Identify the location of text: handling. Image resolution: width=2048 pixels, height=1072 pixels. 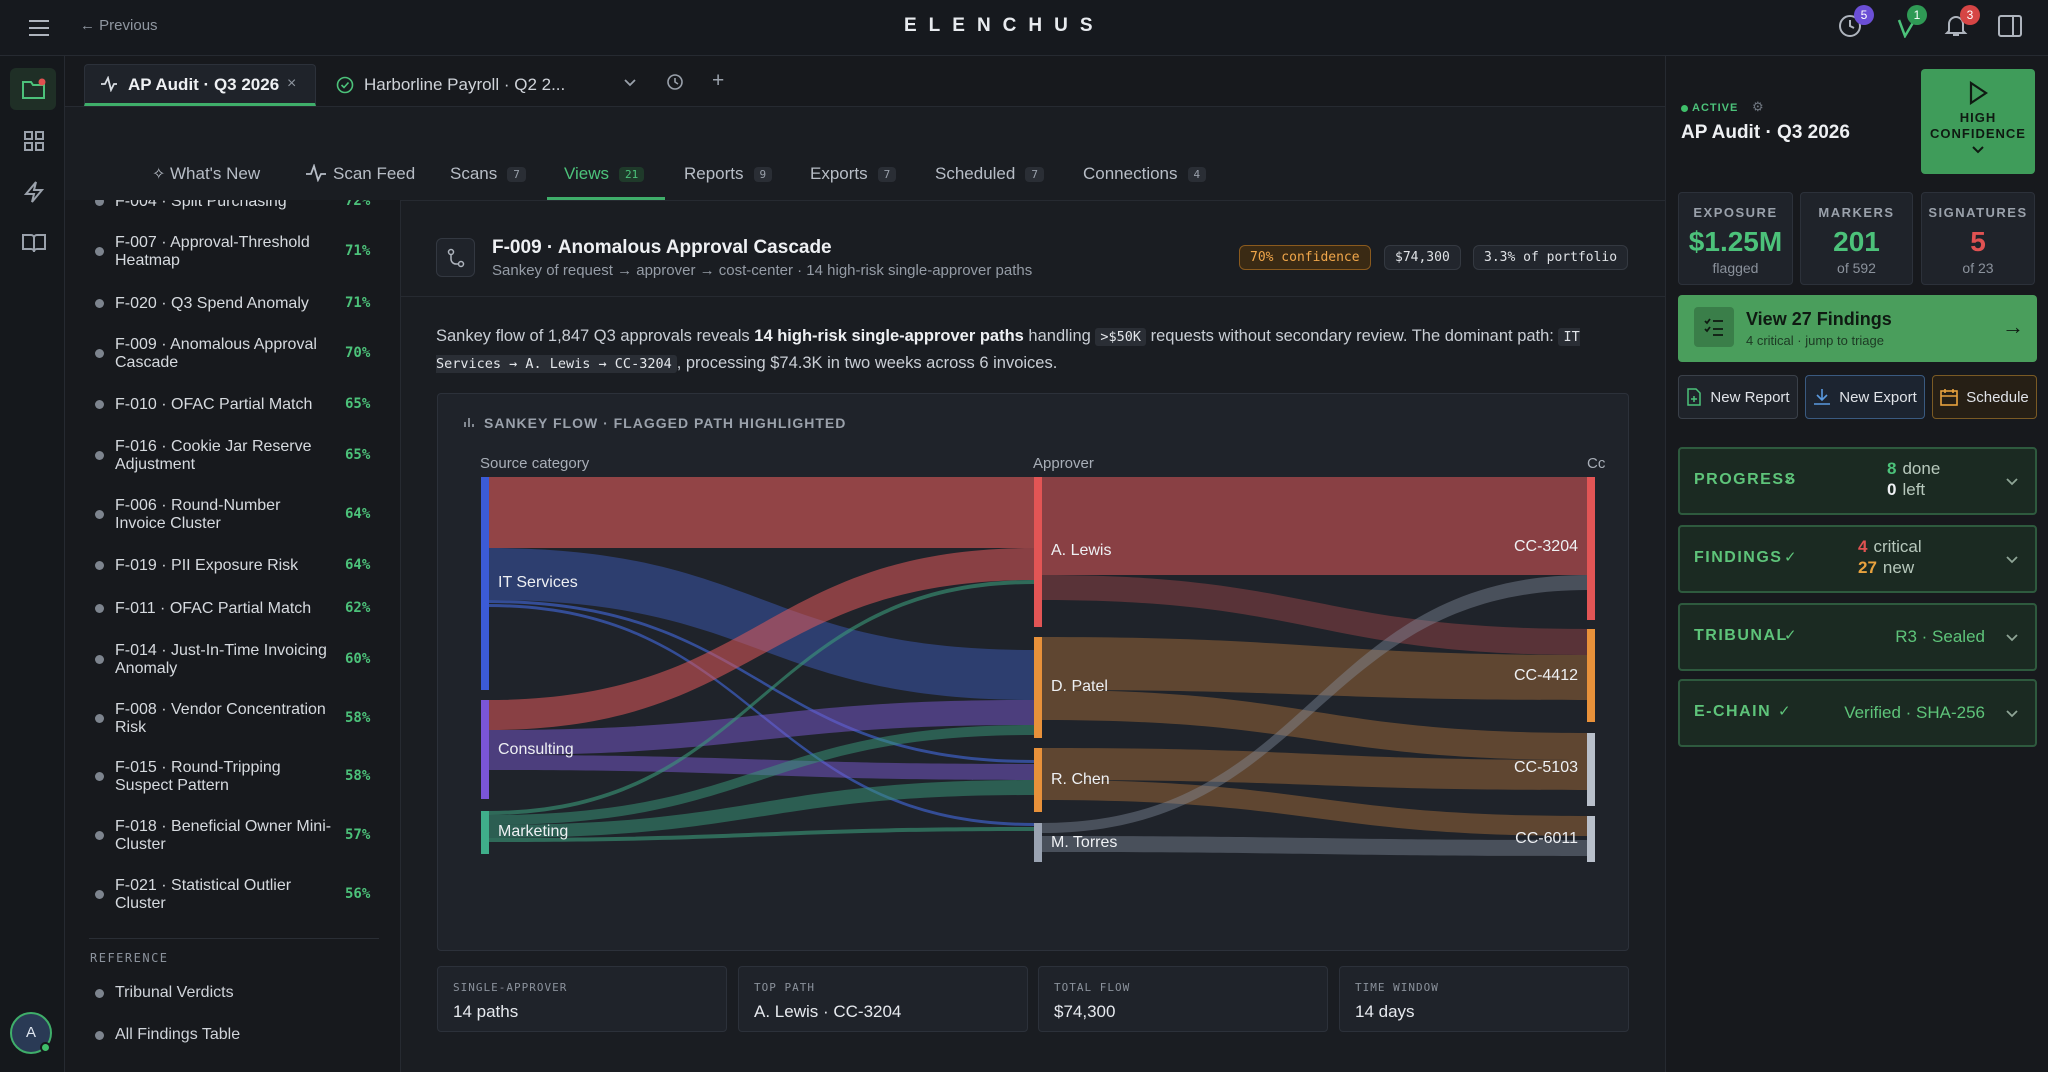
(1059, 336).